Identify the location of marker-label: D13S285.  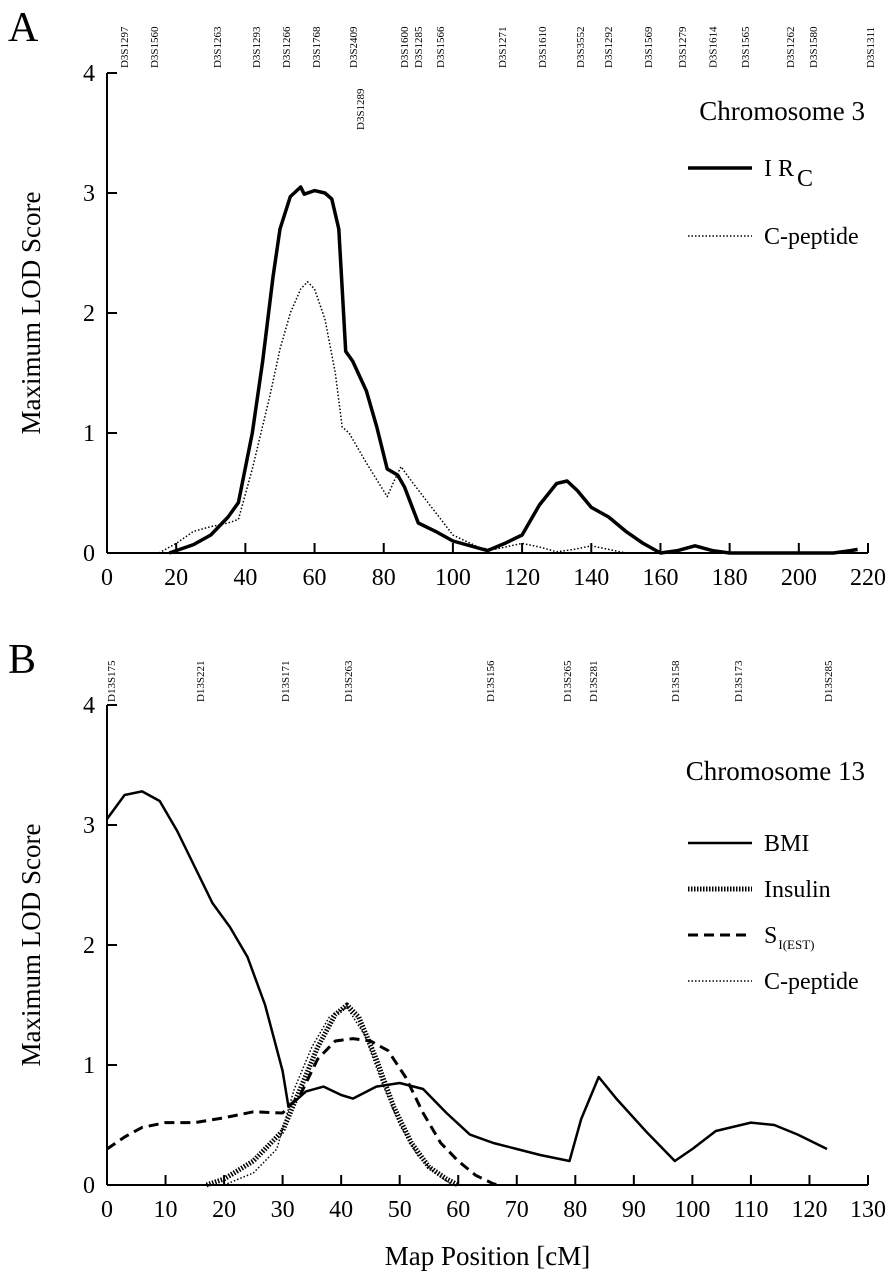
(829, 681).